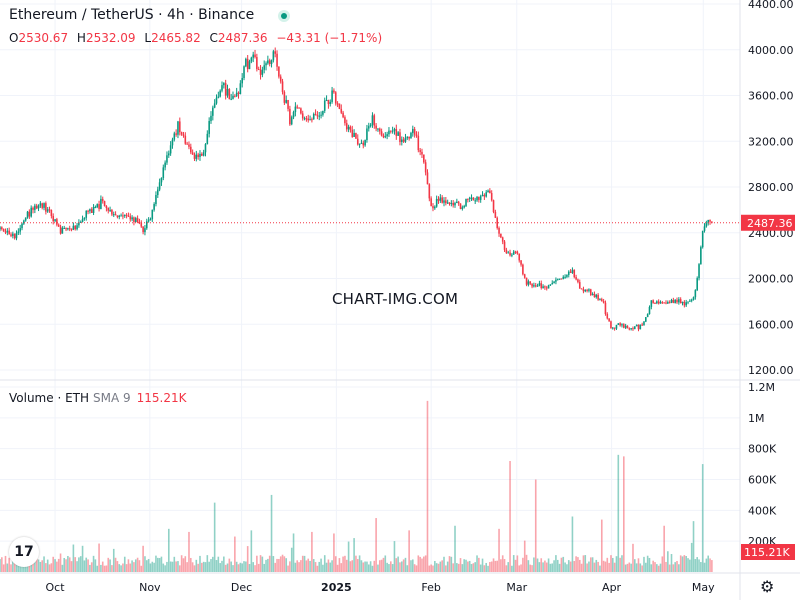 The height and width of the screenshot is (604, 800). Describe the element at coordinates (24, 552) in the screenshot. I see `tradingview-logo-icon: 17` at that location.